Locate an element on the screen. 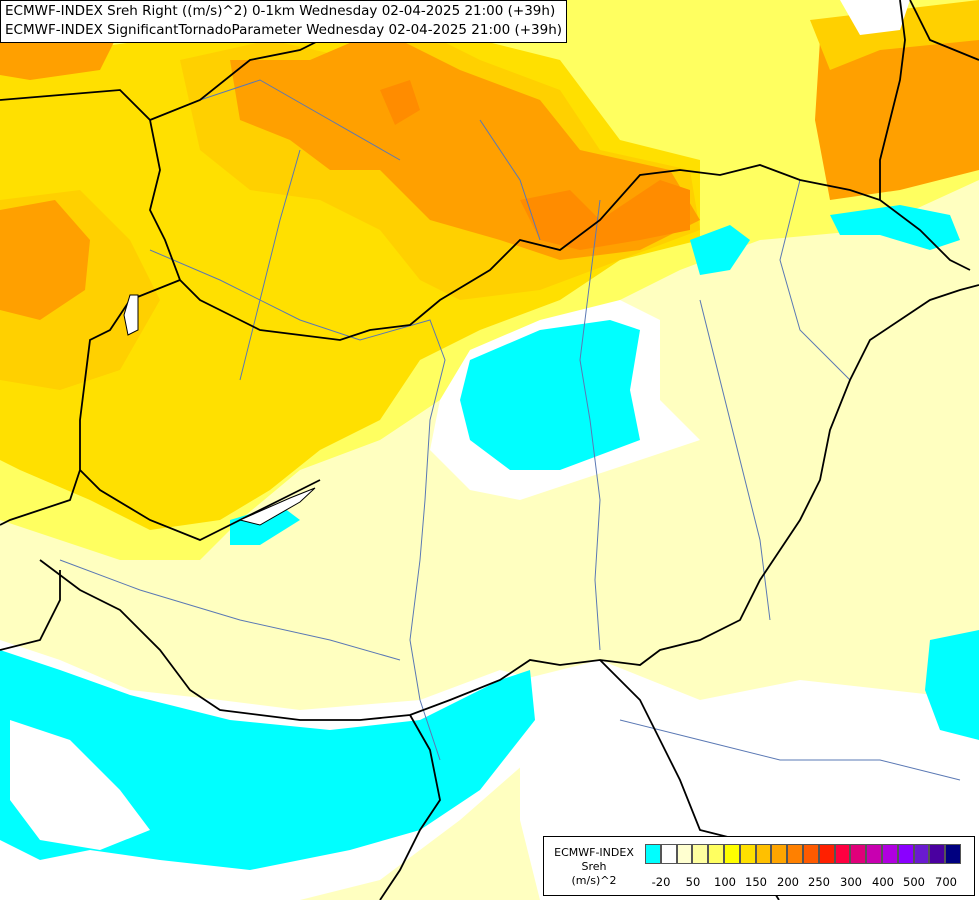 This screenshot has height=900, width=979. legend-source: ECMWF-INDEX is located at coordinates (594, 852).